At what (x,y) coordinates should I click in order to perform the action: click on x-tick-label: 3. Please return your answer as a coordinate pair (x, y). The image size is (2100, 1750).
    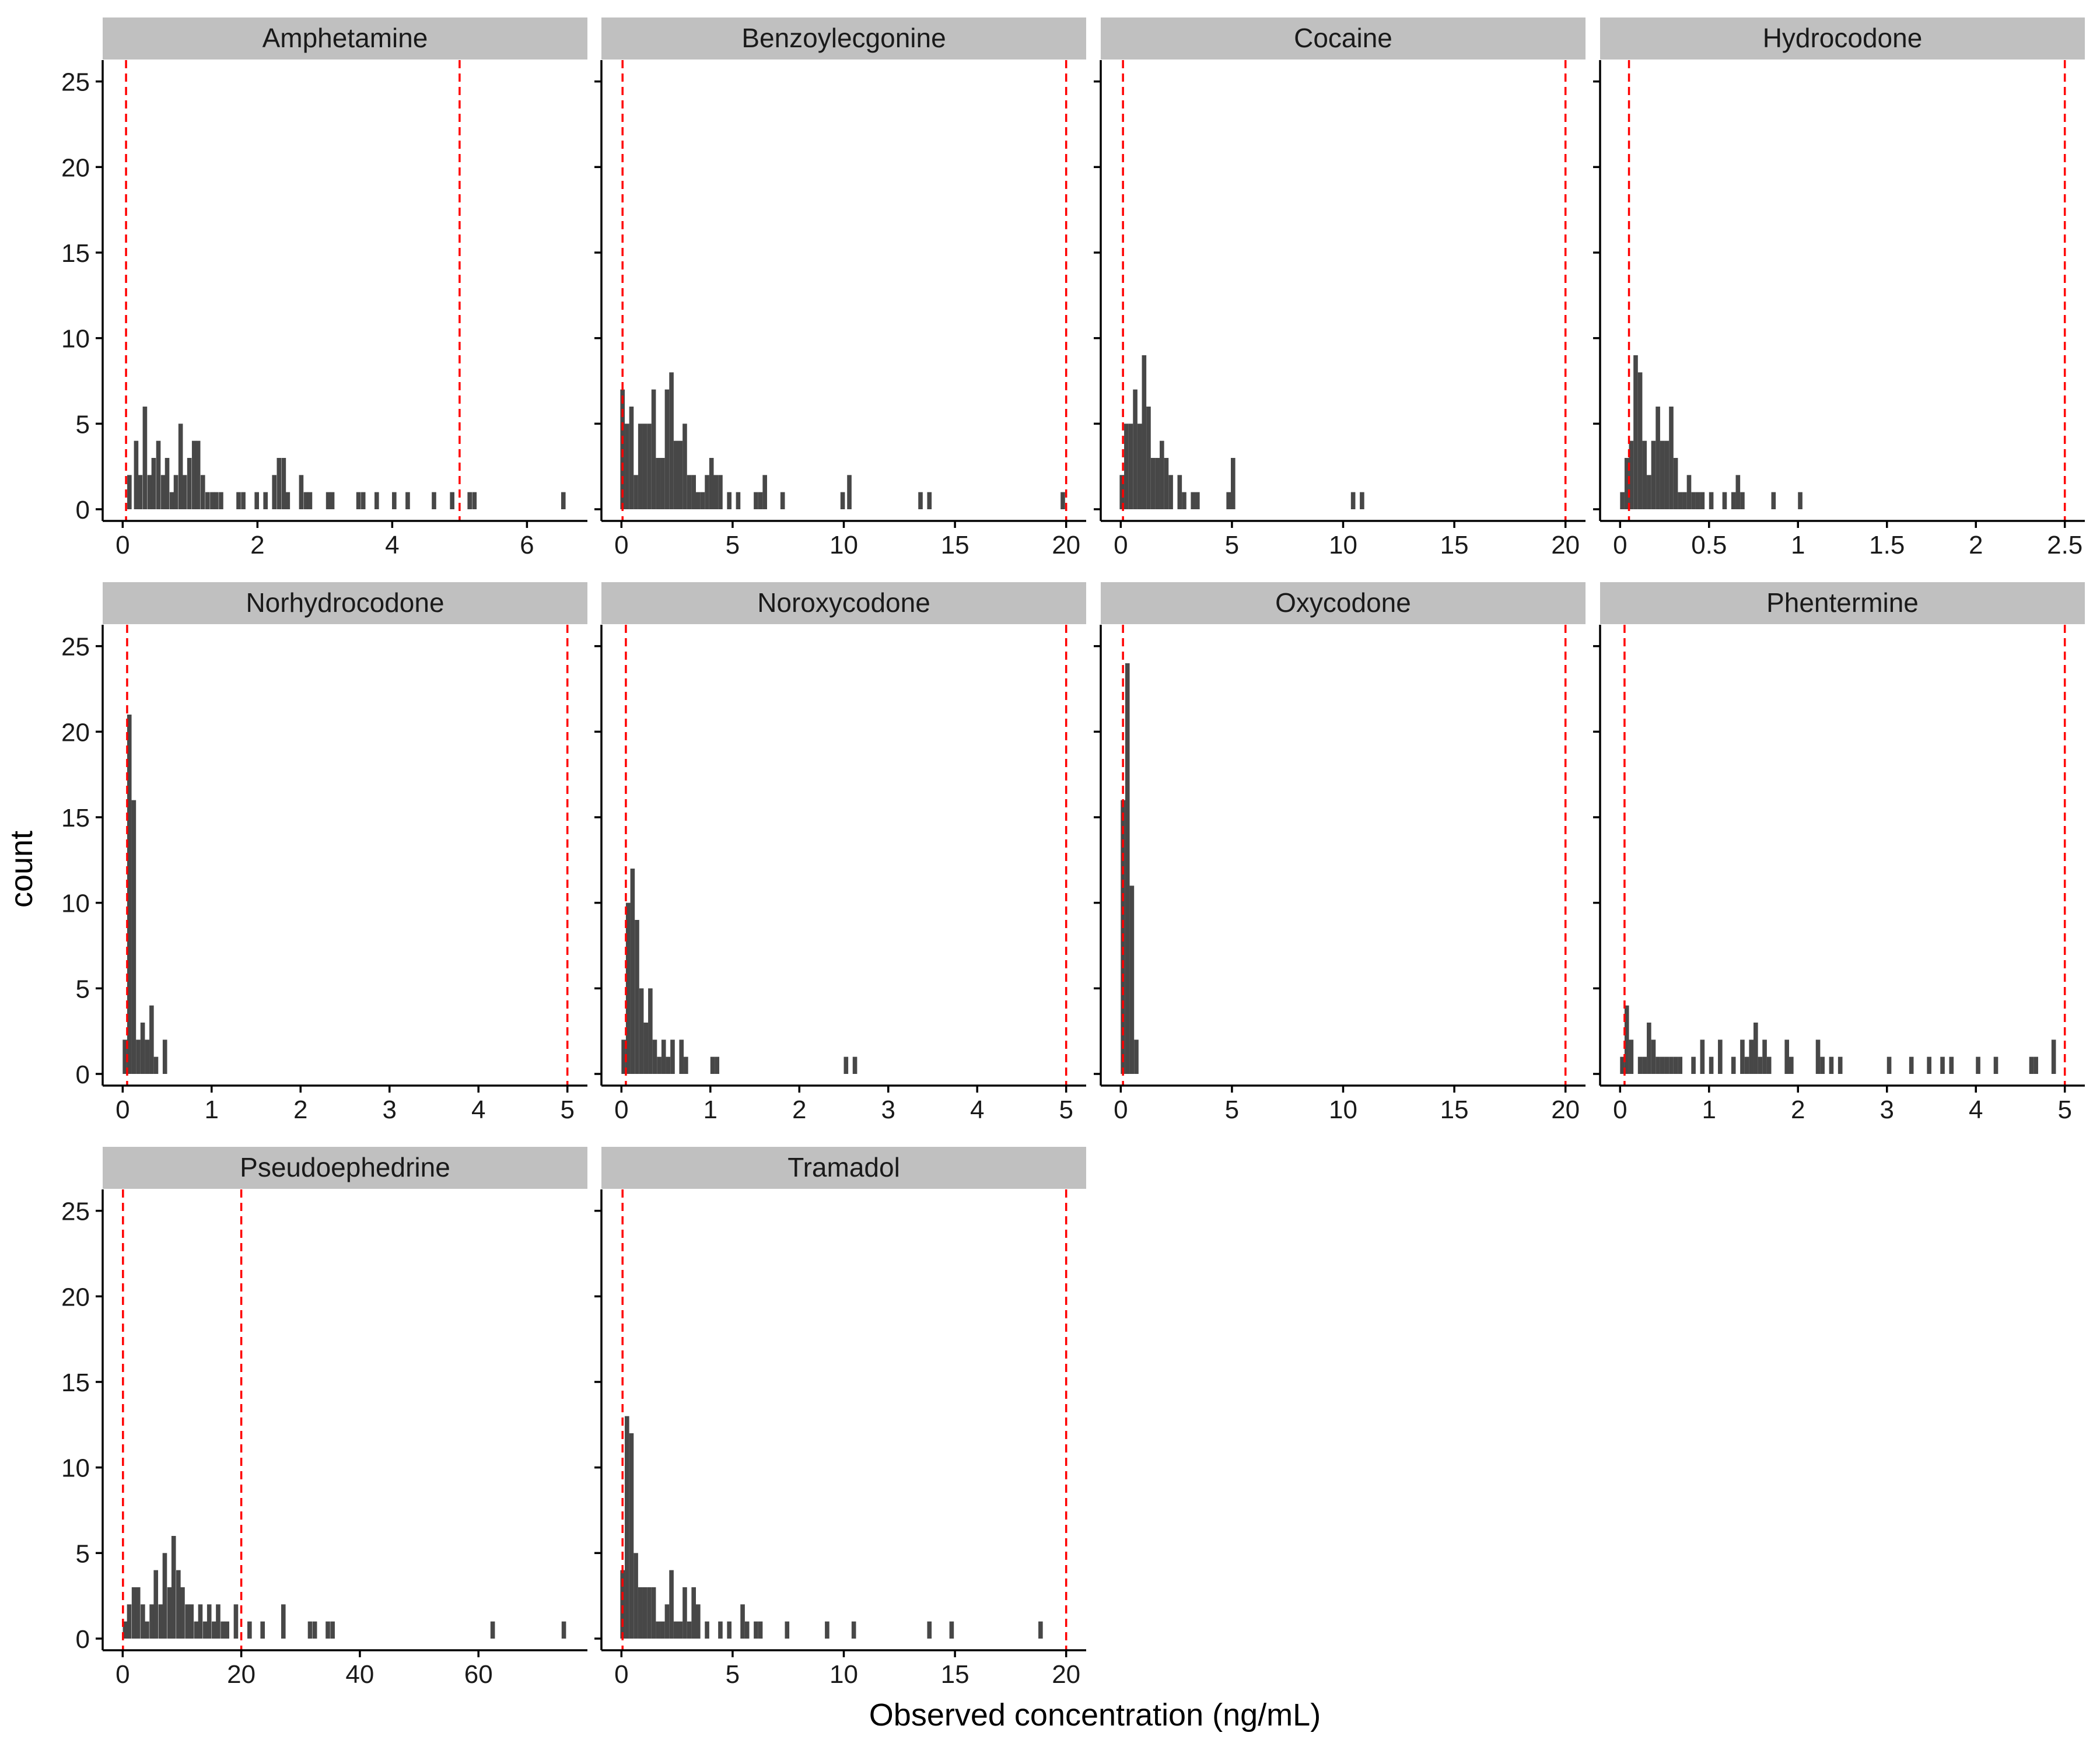
    Looking at the image, I should click on (888, 1110).